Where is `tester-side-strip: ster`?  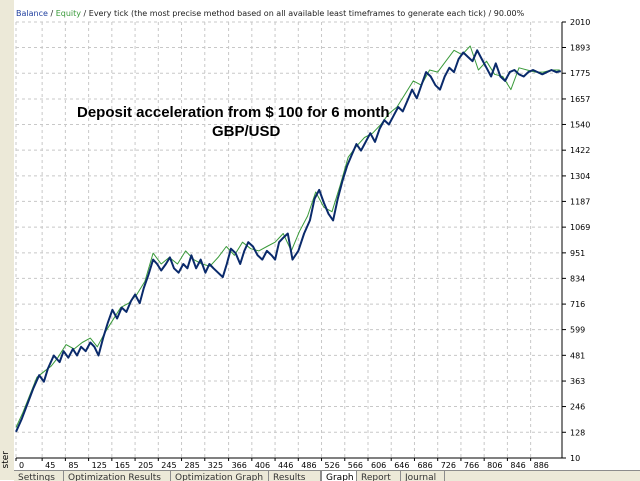
tester-side-strip: ster is located at coordinates (7, 240).